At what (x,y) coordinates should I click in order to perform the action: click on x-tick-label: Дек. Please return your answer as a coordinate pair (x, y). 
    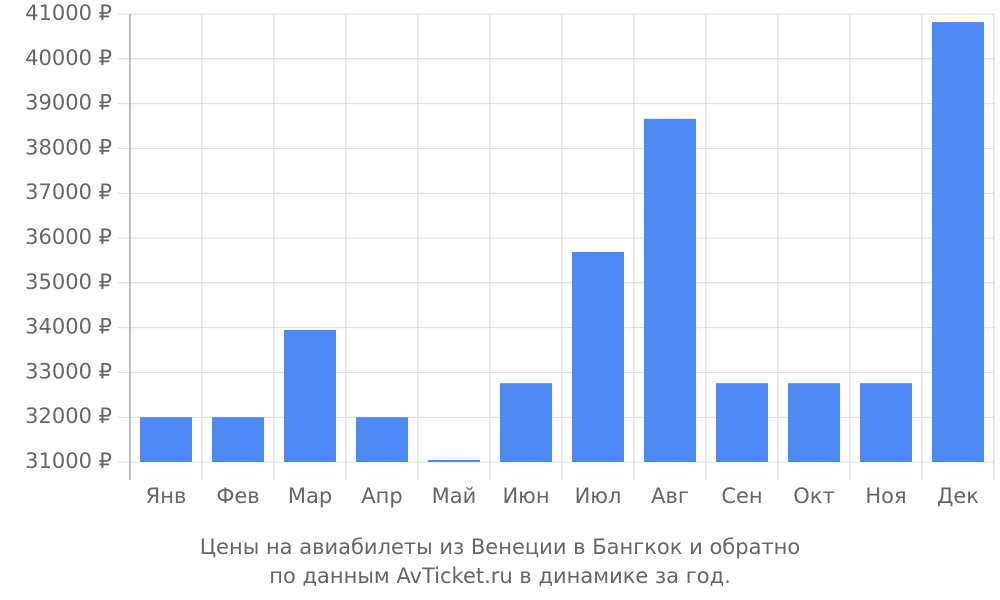
    Looking at the image, I should click on (958, 496).